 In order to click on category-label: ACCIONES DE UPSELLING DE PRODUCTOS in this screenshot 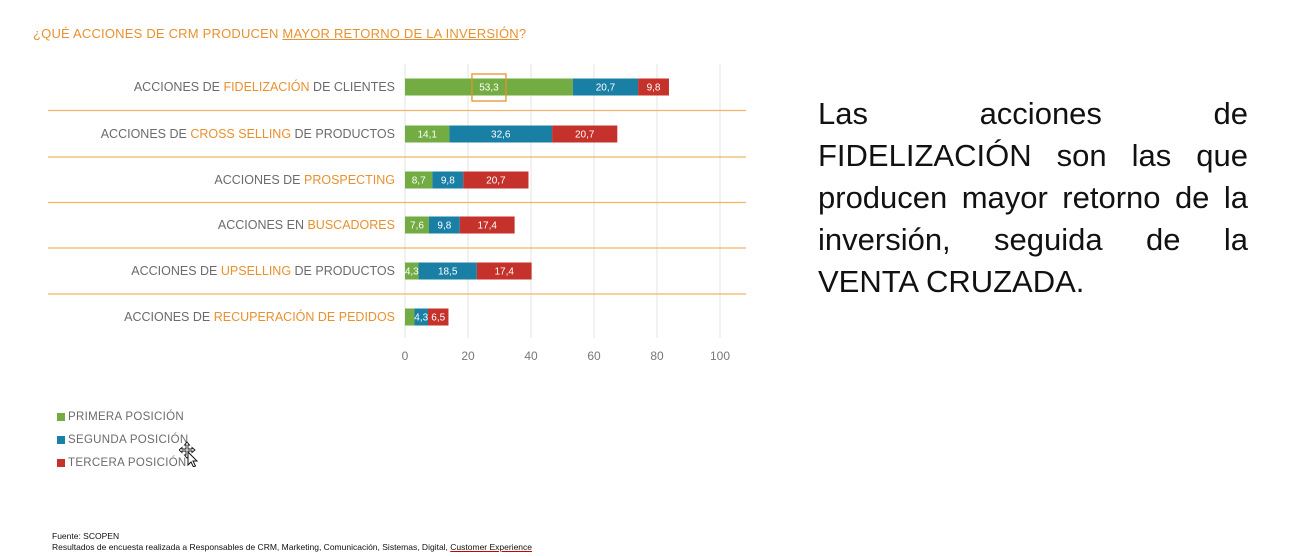, I will do `click(263, 271)`.